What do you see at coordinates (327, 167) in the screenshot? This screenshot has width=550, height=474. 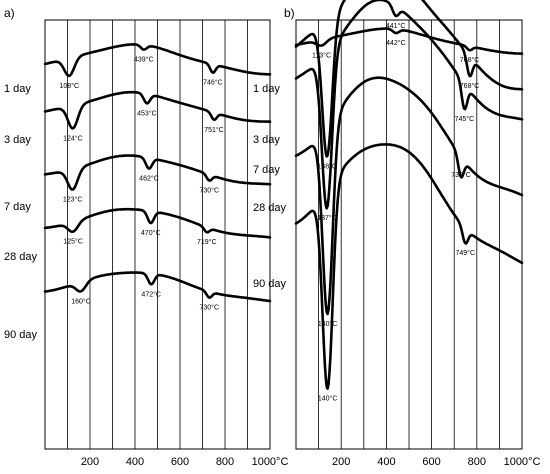 I see `peak-label: 138°C` at bounding box center [327, 167].